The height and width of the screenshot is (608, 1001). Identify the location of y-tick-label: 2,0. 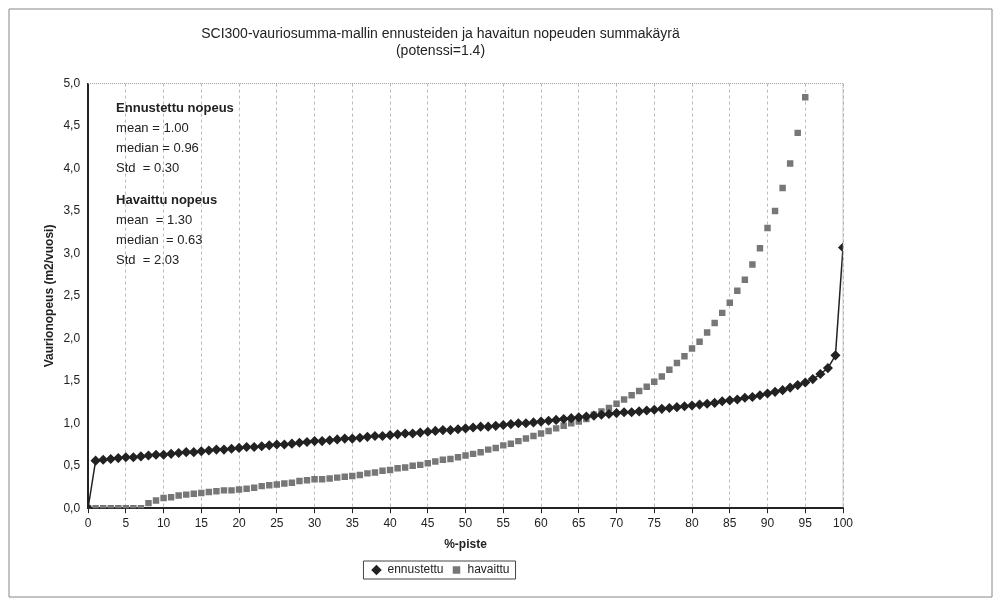
(72, 337).